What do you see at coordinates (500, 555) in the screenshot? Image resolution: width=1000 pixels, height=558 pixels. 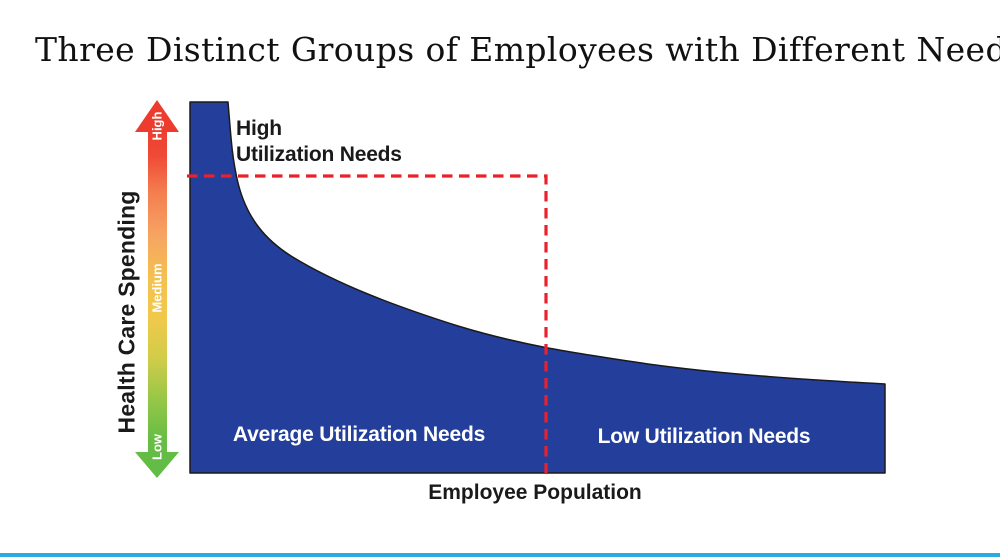 I see `bottom-accent-bar` at bounding box center [500, 555].